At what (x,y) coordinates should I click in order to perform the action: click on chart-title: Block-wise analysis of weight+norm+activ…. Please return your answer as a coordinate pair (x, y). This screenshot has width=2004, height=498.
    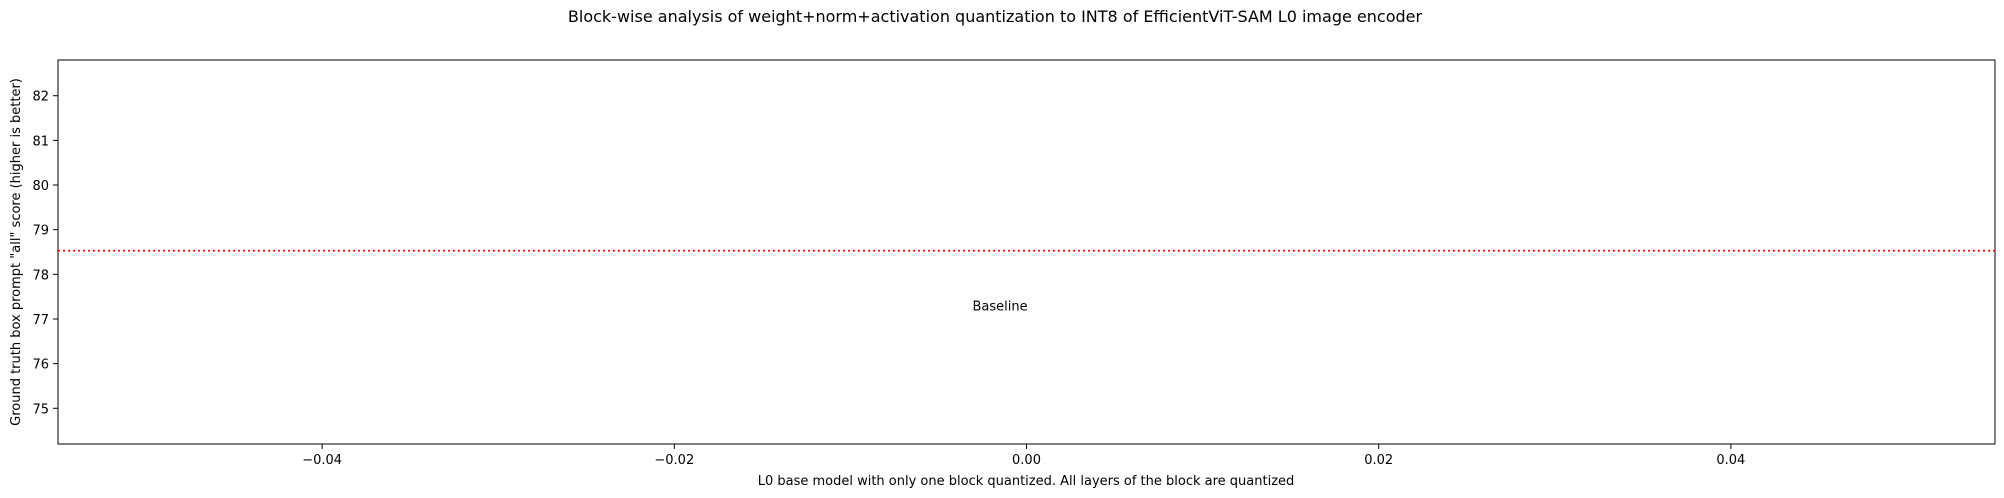
    Looking at the image, I should click on (995, 16).